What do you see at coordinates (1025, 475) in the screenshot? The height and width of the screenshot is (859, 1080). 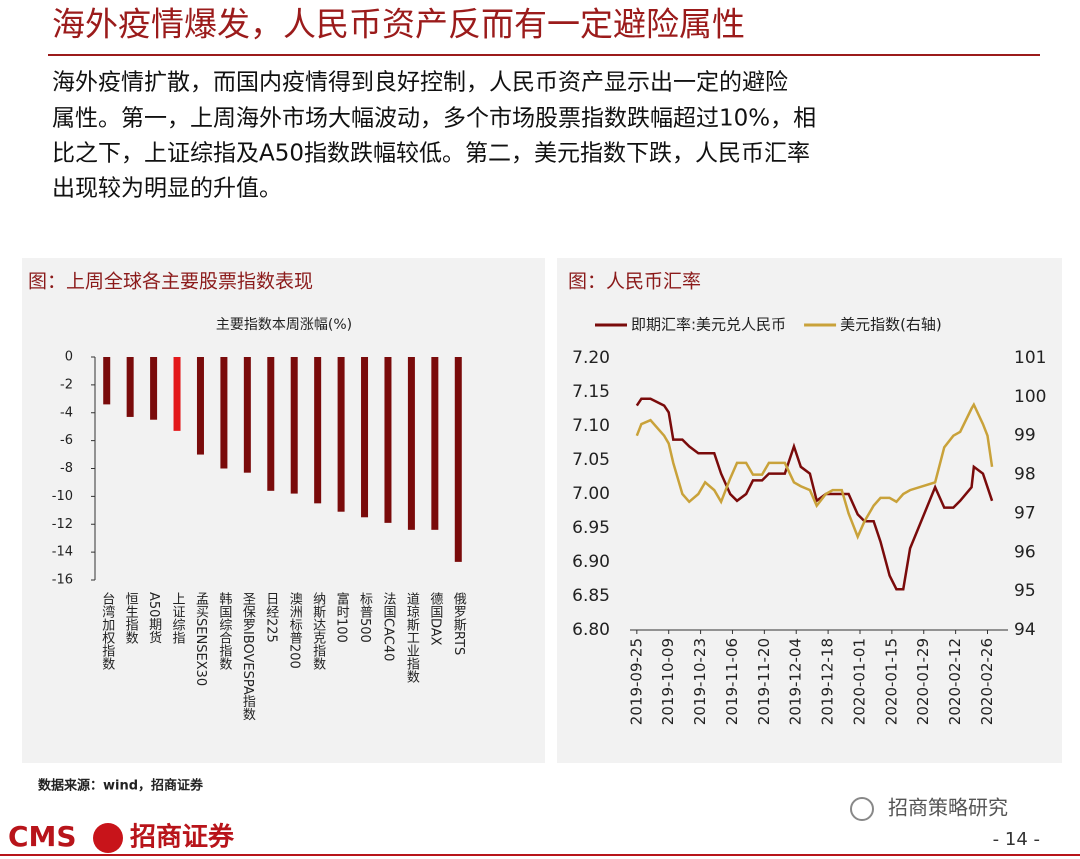 I see `y2-tick-label: 98` at bounding box center [1025, 475].